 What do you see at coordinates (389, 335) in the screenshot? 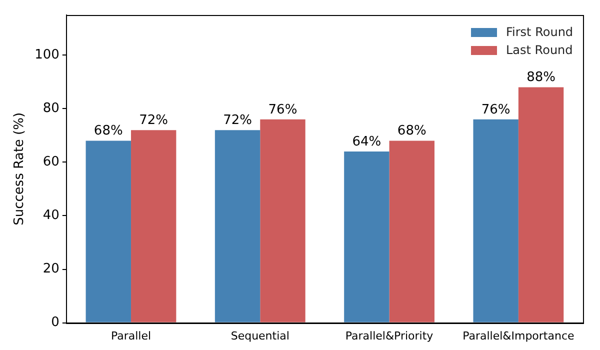
I see `x-tick-label: Parallel&Priority` at bounding box center [389, 335].